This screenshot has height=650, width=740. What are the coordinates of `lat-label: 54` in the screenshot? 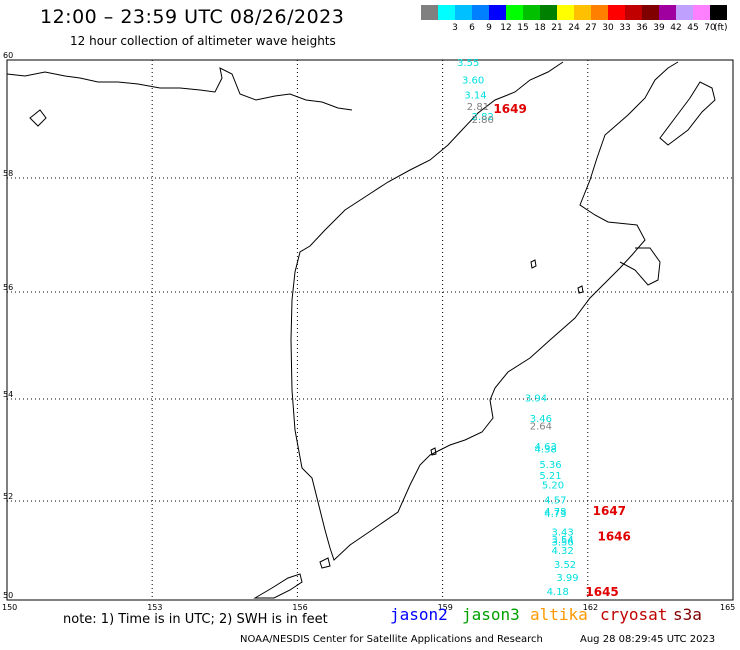 It's located at (8, 394).